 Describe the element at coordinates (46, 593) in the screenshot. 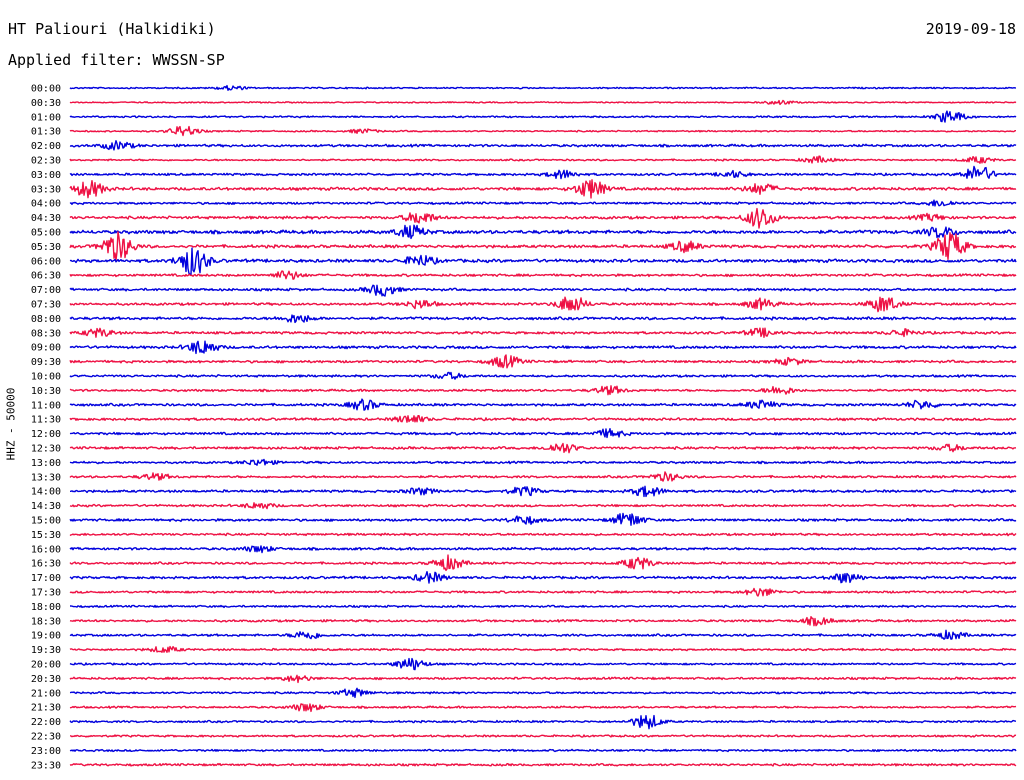

I see `row-time-label: 17:30` at that location.